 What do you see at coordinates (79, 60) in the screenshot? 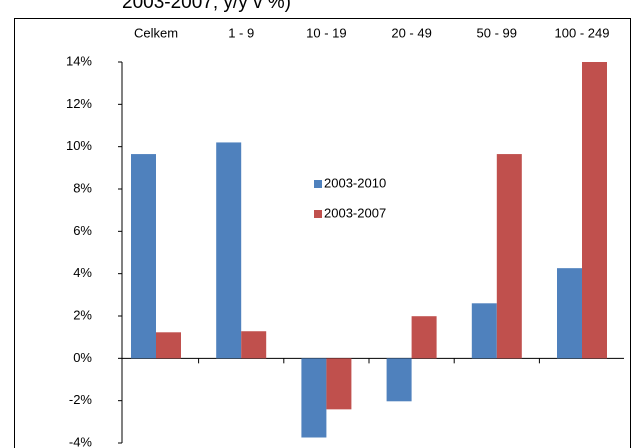
I see `y-tick-label: 14%` at bounding box center [79, 60].